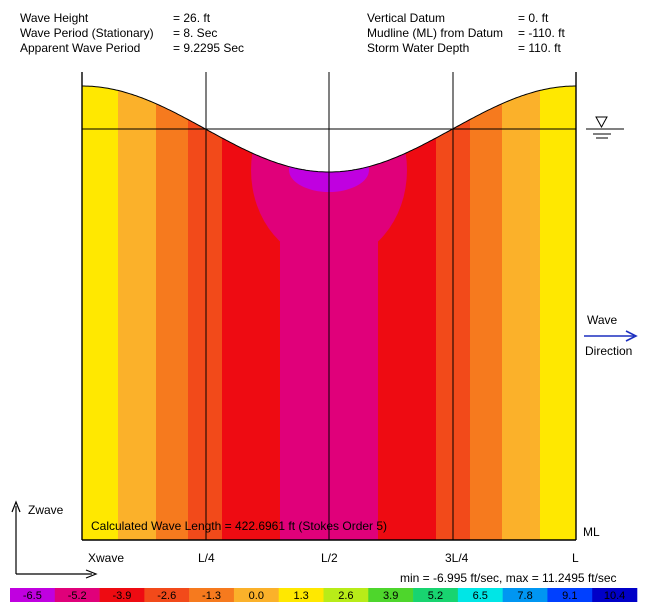 The height and width of the screenshot is (605, 645). I want to click on mudline-value: = -110. ft, so click(541, 33).